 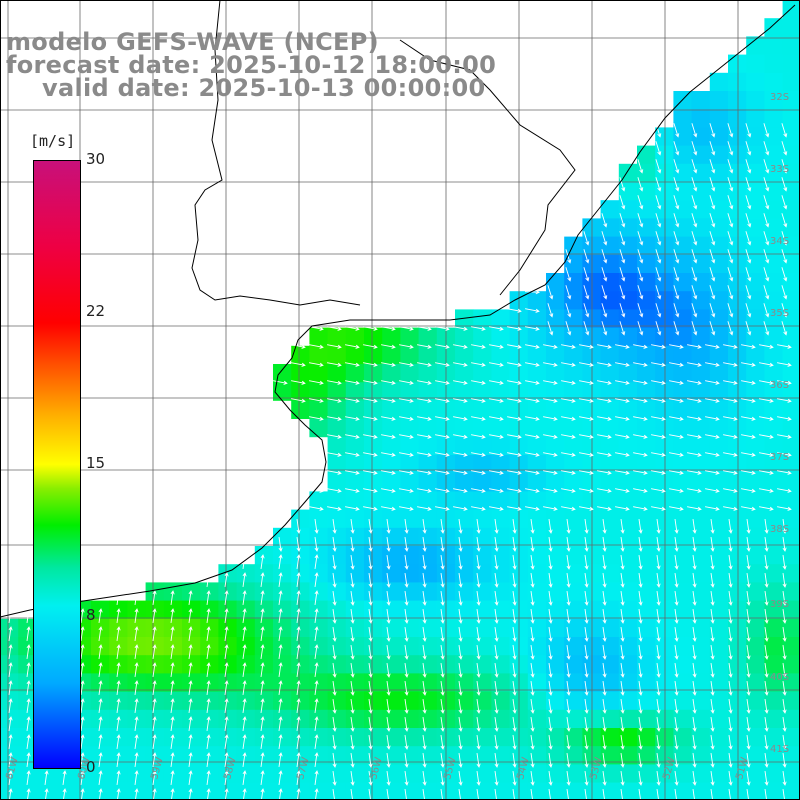 I want to click on latitude-label: 40S, so click(x=779, y=677).